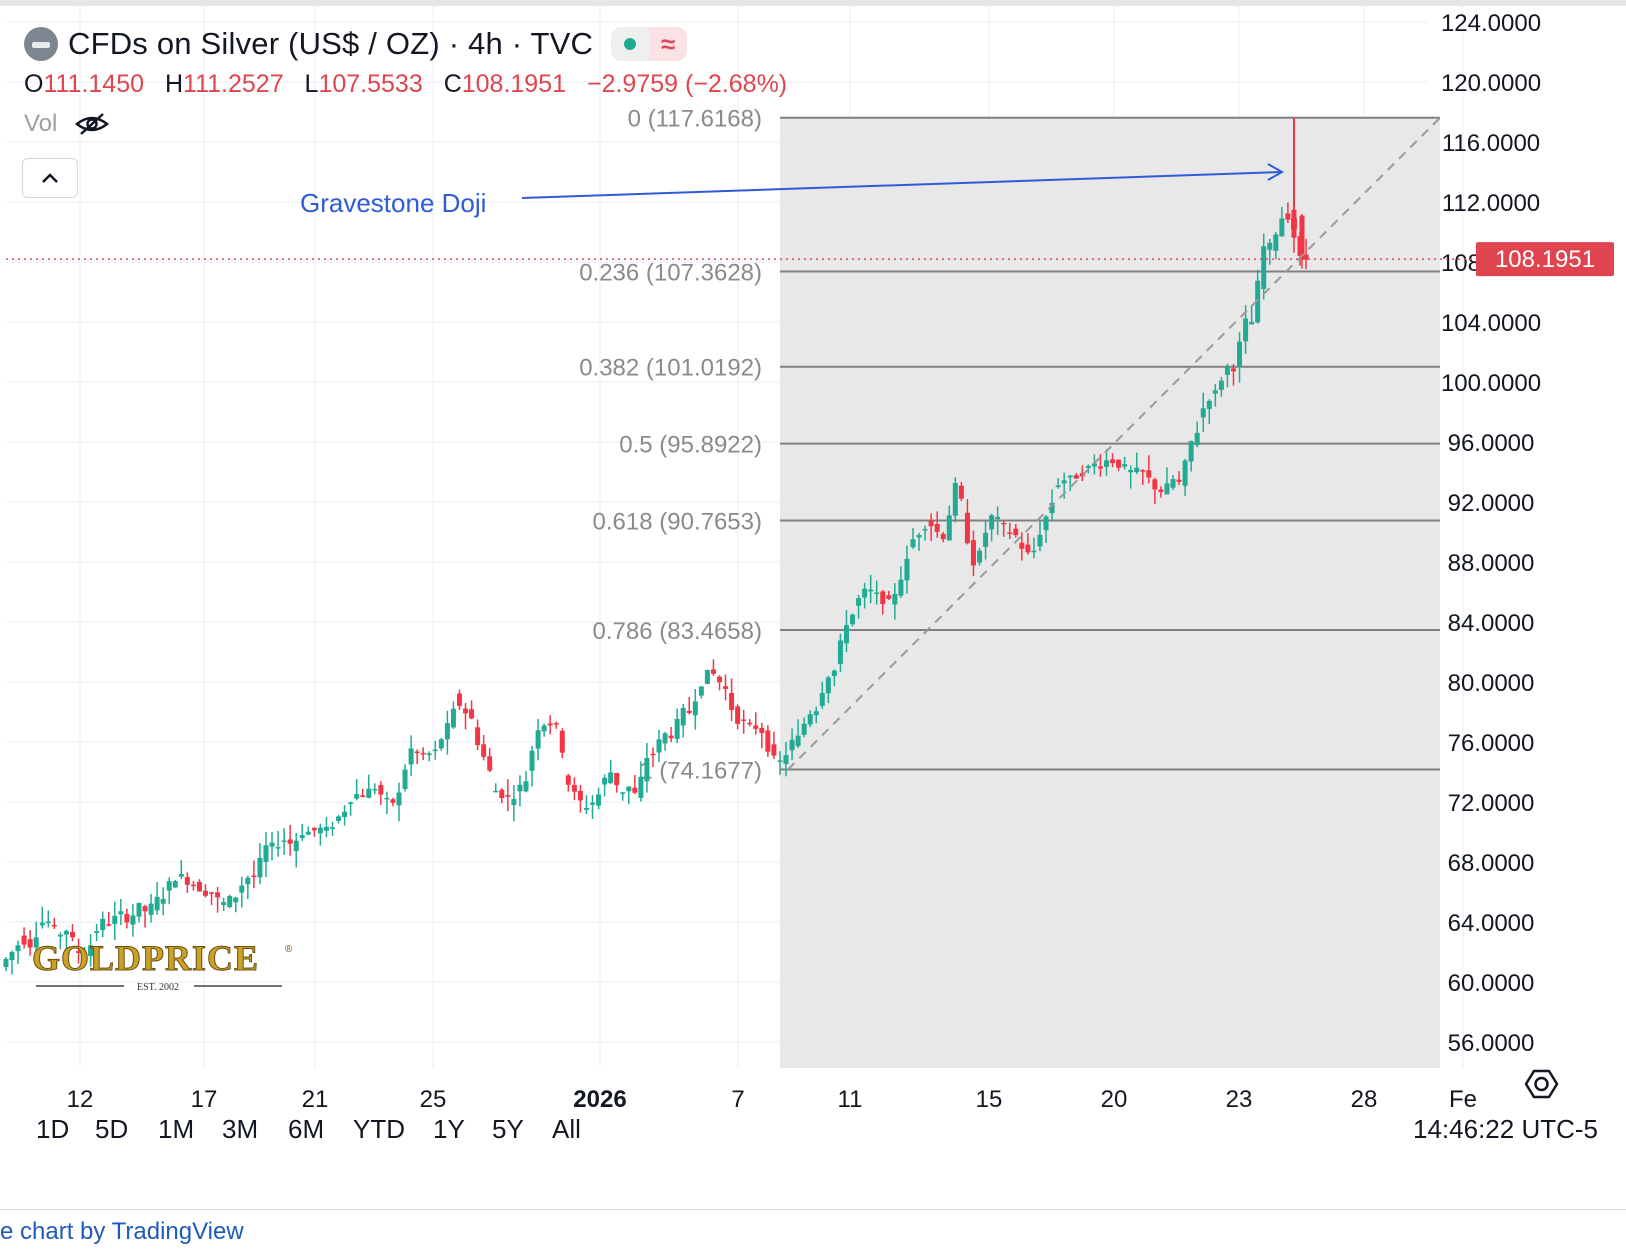 The image size is (1626, 1256). What do you see at coordinates (690, 445) in the screenshot?
I see `fib-level-label: 0.5 (95.8922)` at bounding box center [690, 445].